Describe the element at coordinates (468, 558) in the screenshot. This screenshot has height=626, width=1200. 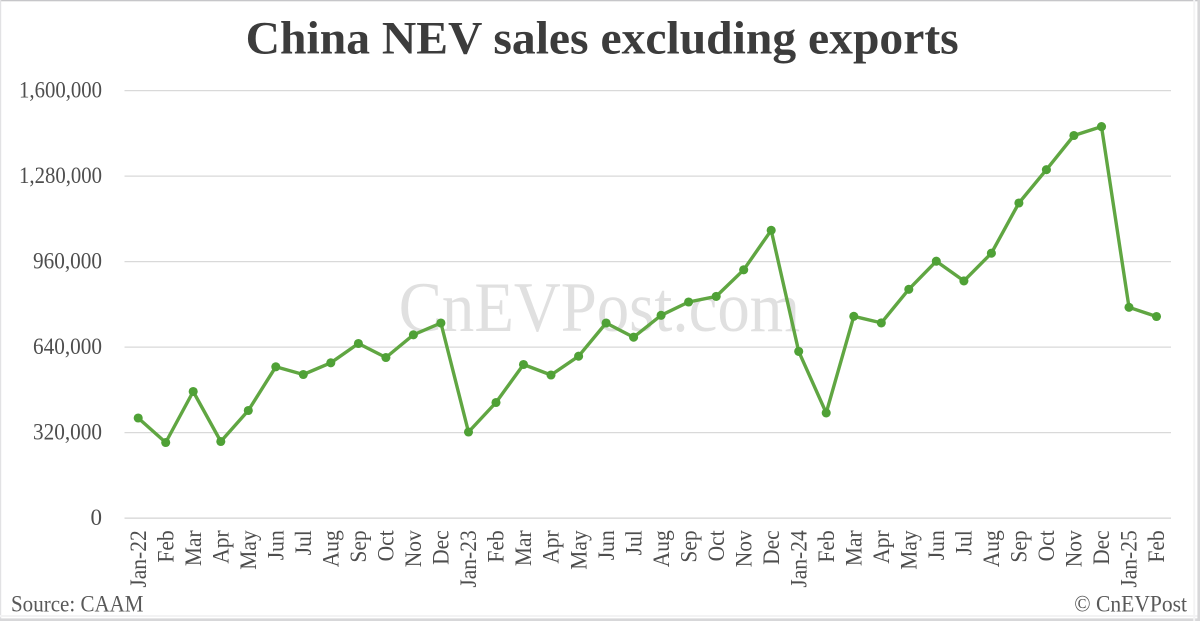
I see `svg-text: Jan-23` at that location.